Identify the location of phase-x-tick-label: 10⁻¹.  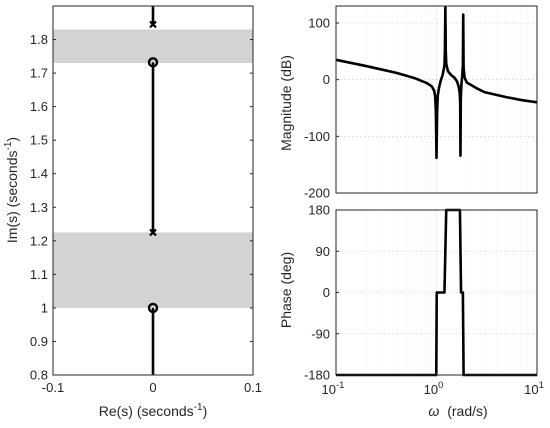
(333, 388).